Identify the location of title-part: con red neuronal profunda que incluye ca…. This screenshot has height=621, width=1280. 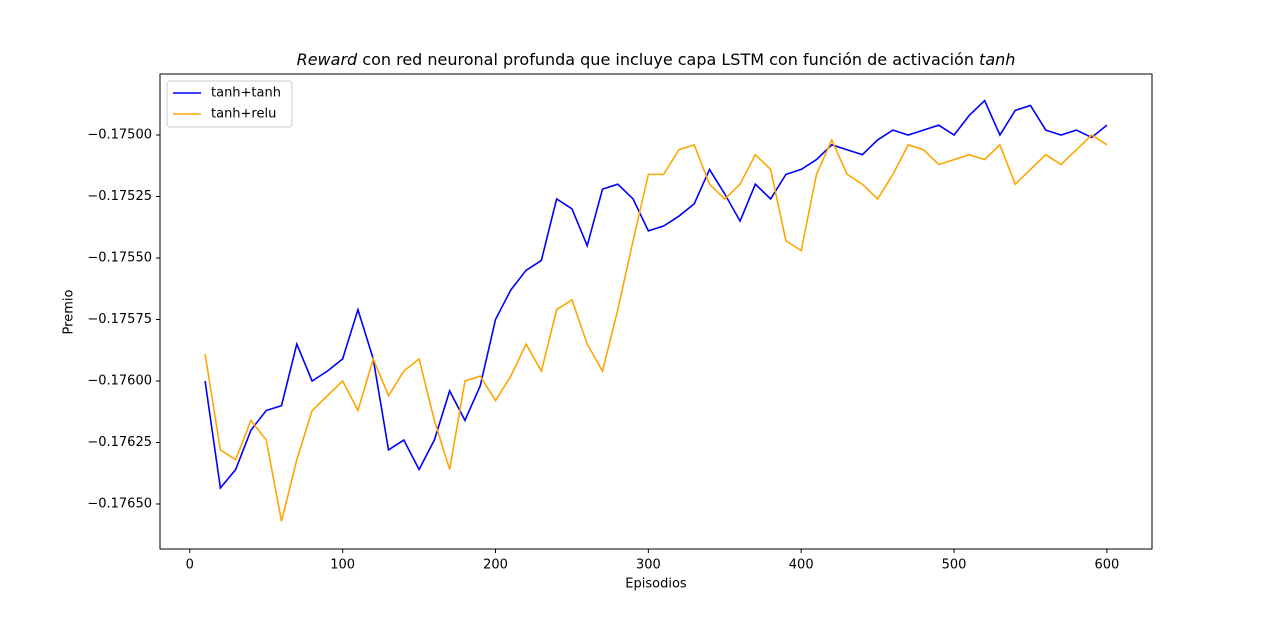
(668, 59).